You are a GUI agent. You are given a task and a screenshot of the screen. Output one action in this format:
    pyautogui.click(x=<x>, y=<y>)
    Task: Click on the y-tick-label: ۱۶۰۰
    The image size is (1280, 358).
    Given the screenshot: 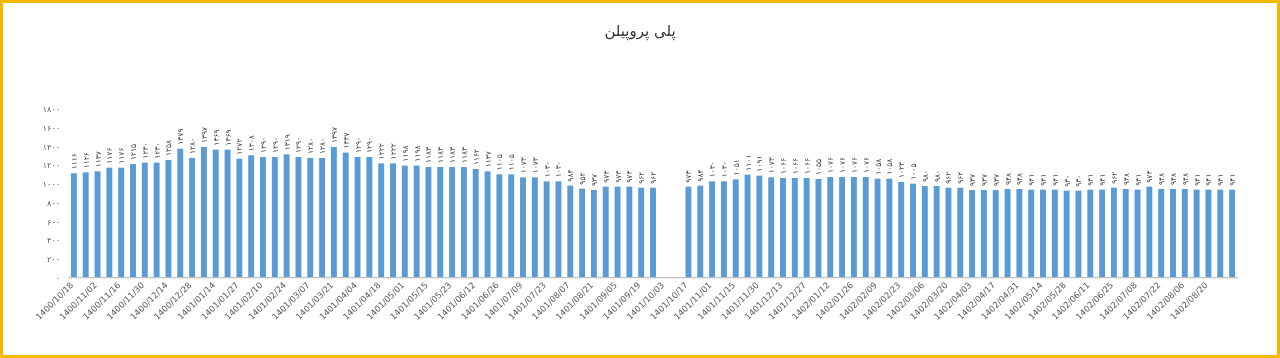 What is the action you would take?
    pyautogui.click(x=51, y=129)
    